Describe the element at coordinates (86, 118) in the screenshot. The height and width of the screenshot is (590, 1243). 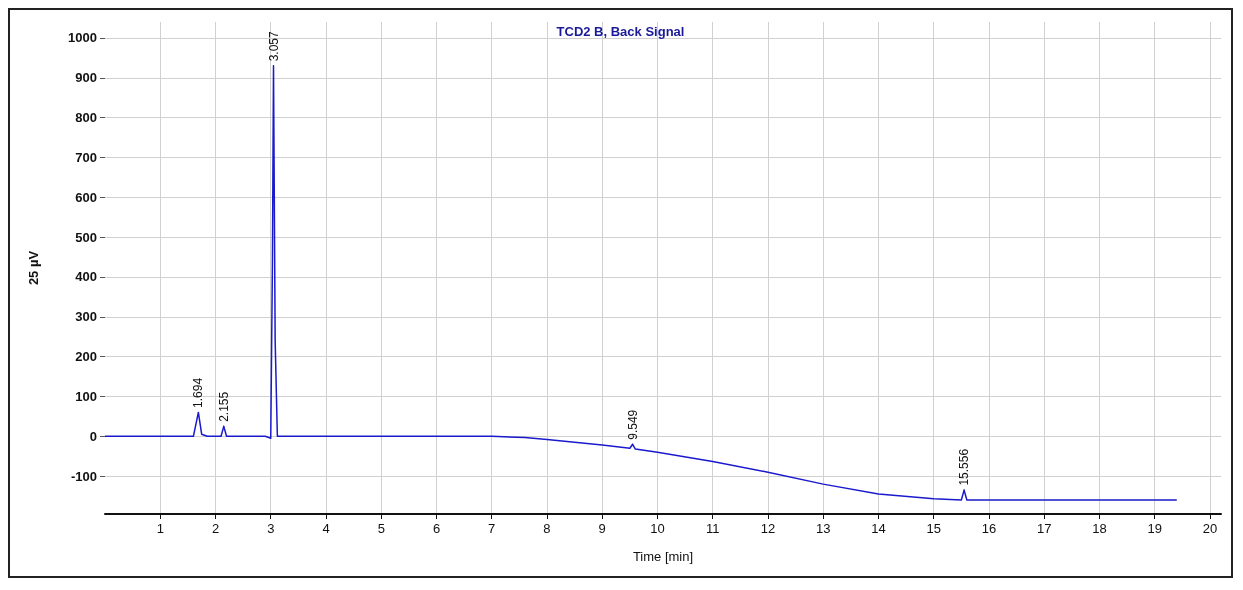
I see `y-tick-label: 800` at that location.